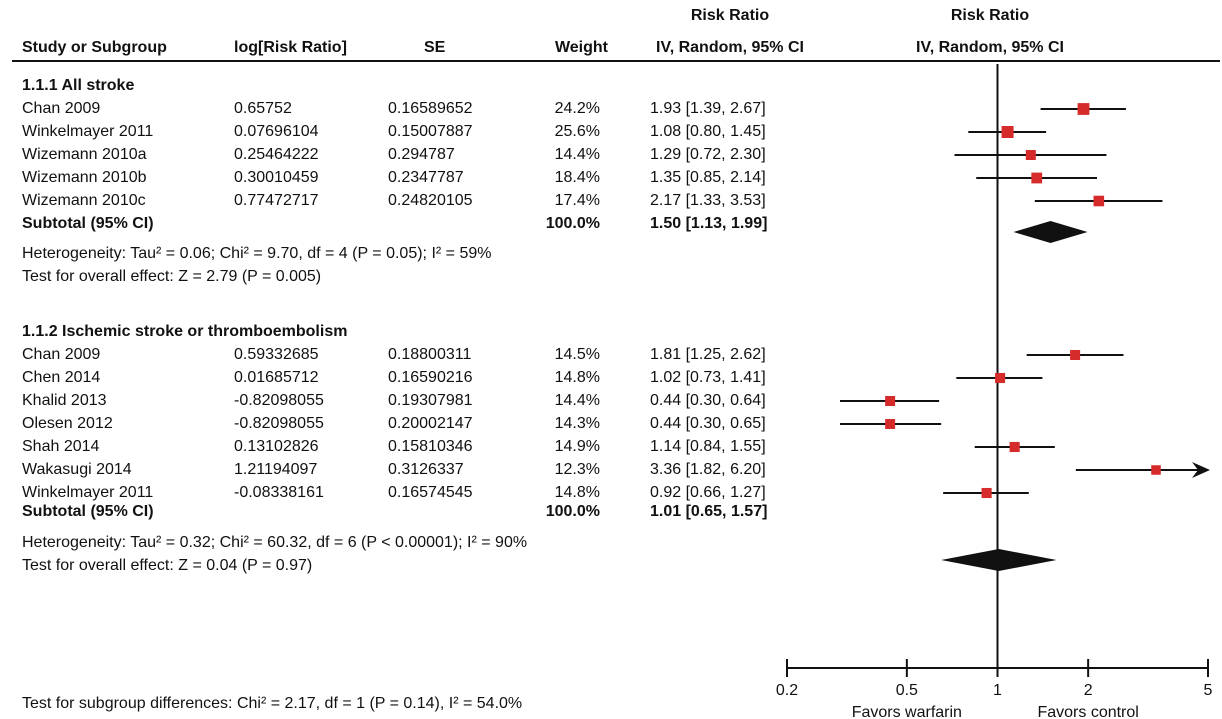 The image size is (1222, 719). Describe the element at coordinates (709, 511) in the screenshot. I see `subtotal-ci: 1.01 [0.65, 1.57]` at that location.